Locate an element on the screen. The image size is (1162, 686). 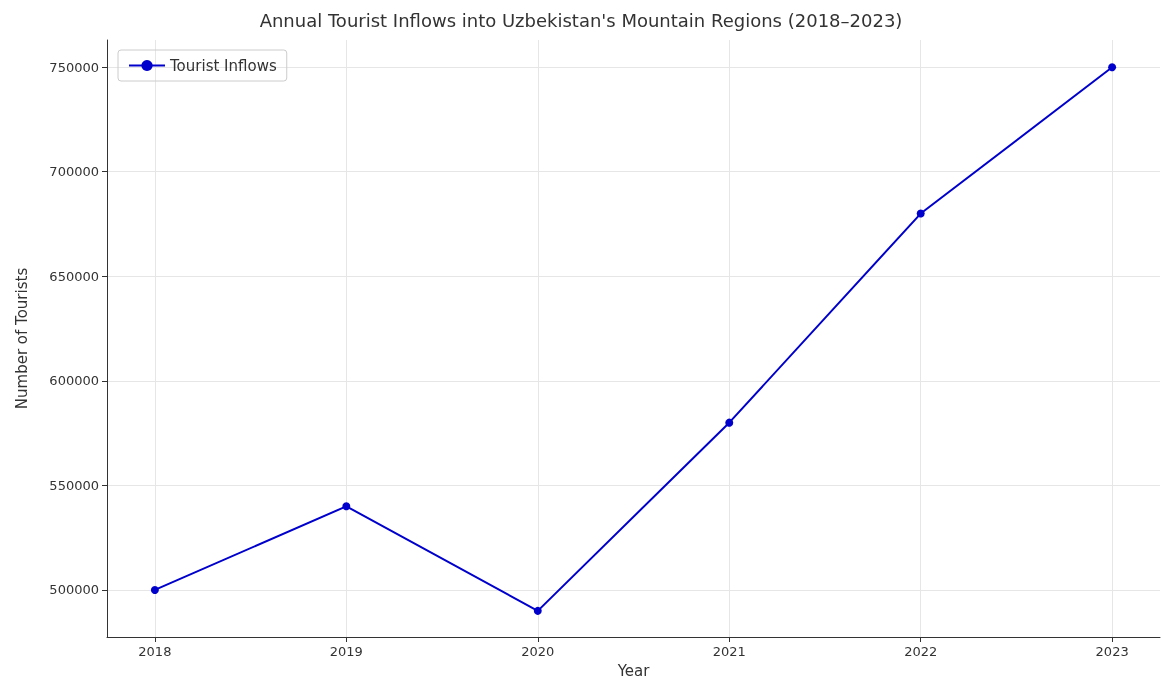
x-tick-label: 2023 is located at coordinates (1112, 651).